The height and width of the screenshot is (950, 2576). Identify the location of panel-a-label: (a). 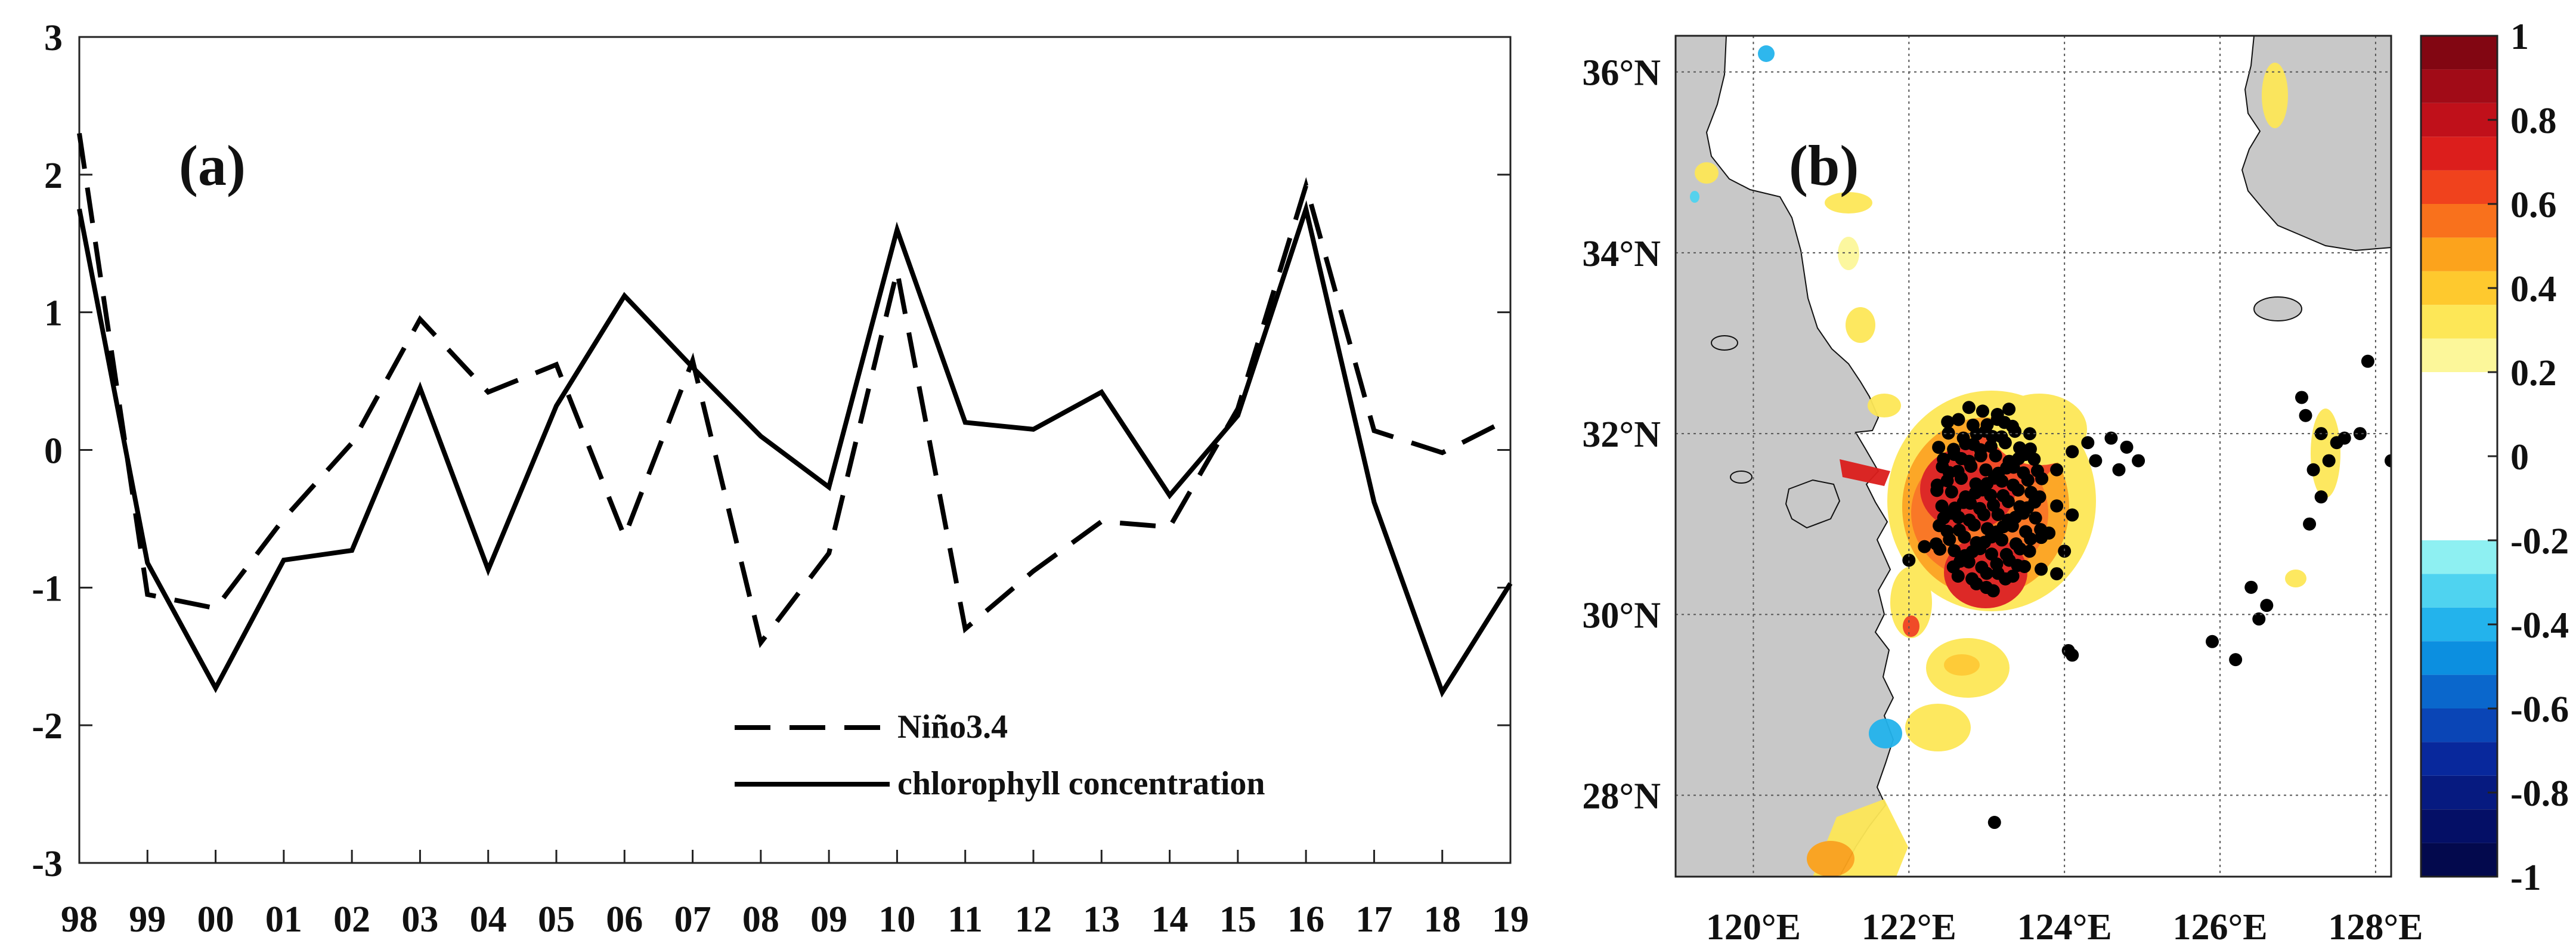
(213, 165).